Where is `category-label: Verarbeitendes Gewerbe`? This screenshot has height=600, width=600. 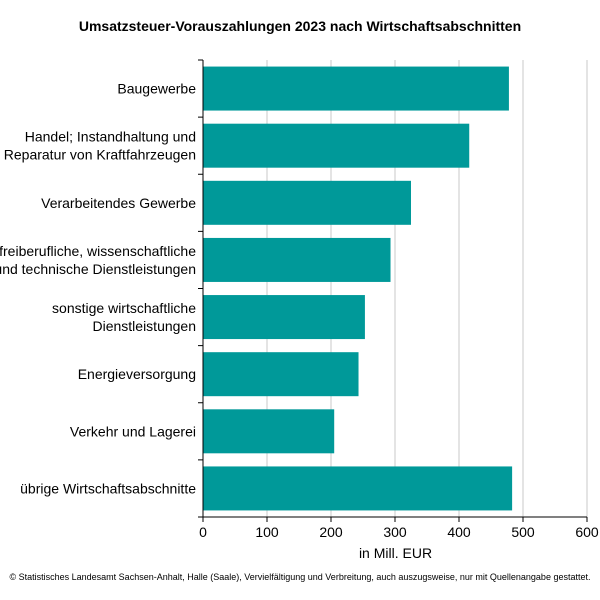
category-label: Verarbeitendes Gewerbe is located at coordinates (118, 203).